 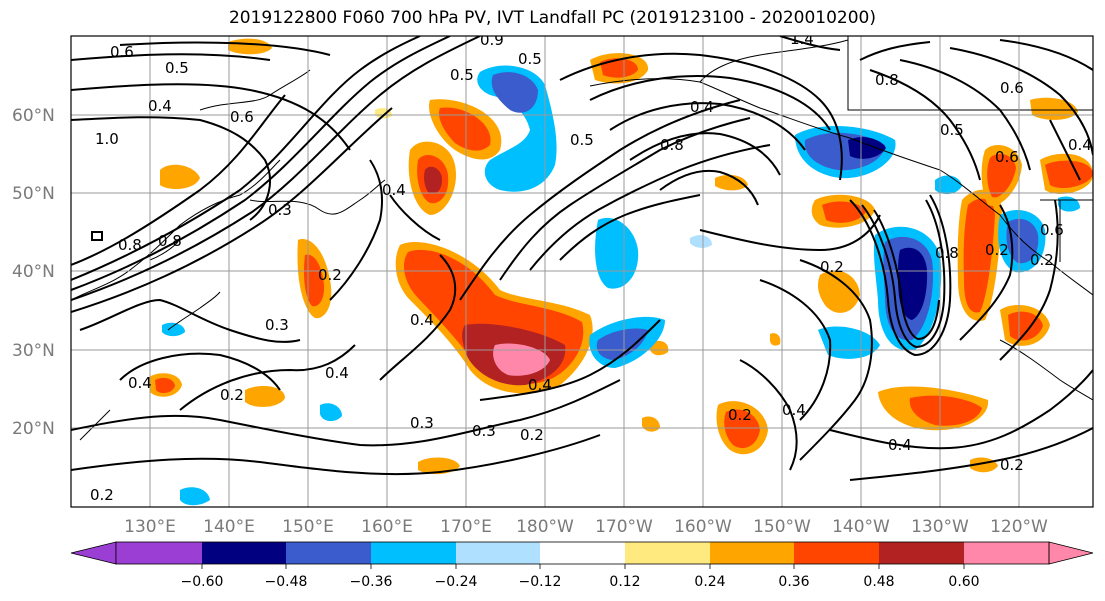 I want to click on lon-label: 160°W, so click(x=703, y=527).